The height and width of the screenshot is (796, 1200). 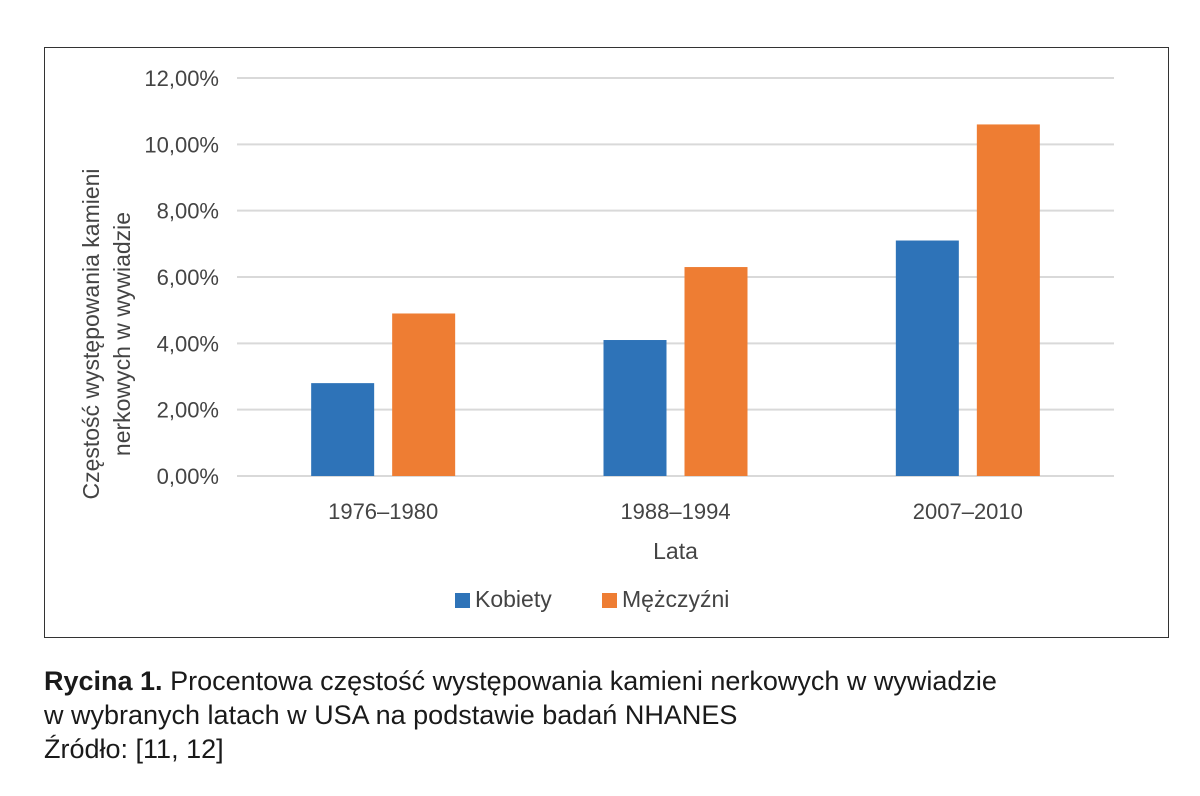 I want to click on x-tick-label: 1988–1994, so click(x=675, y=511).